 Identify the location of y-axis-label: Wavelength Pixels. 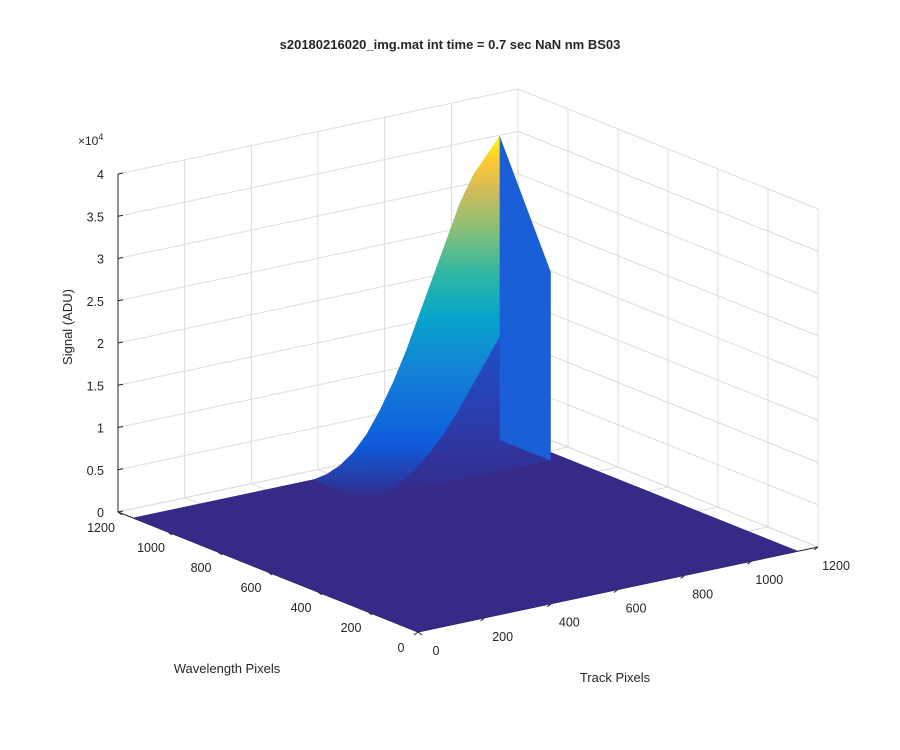
(227, 668).